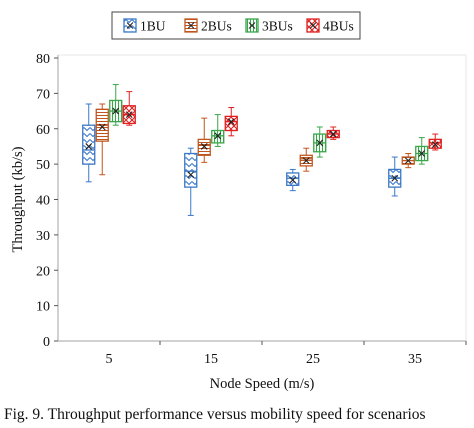 The image size is (474, 428). I want to click on legend-label: 4BUs, so click(338, 26).